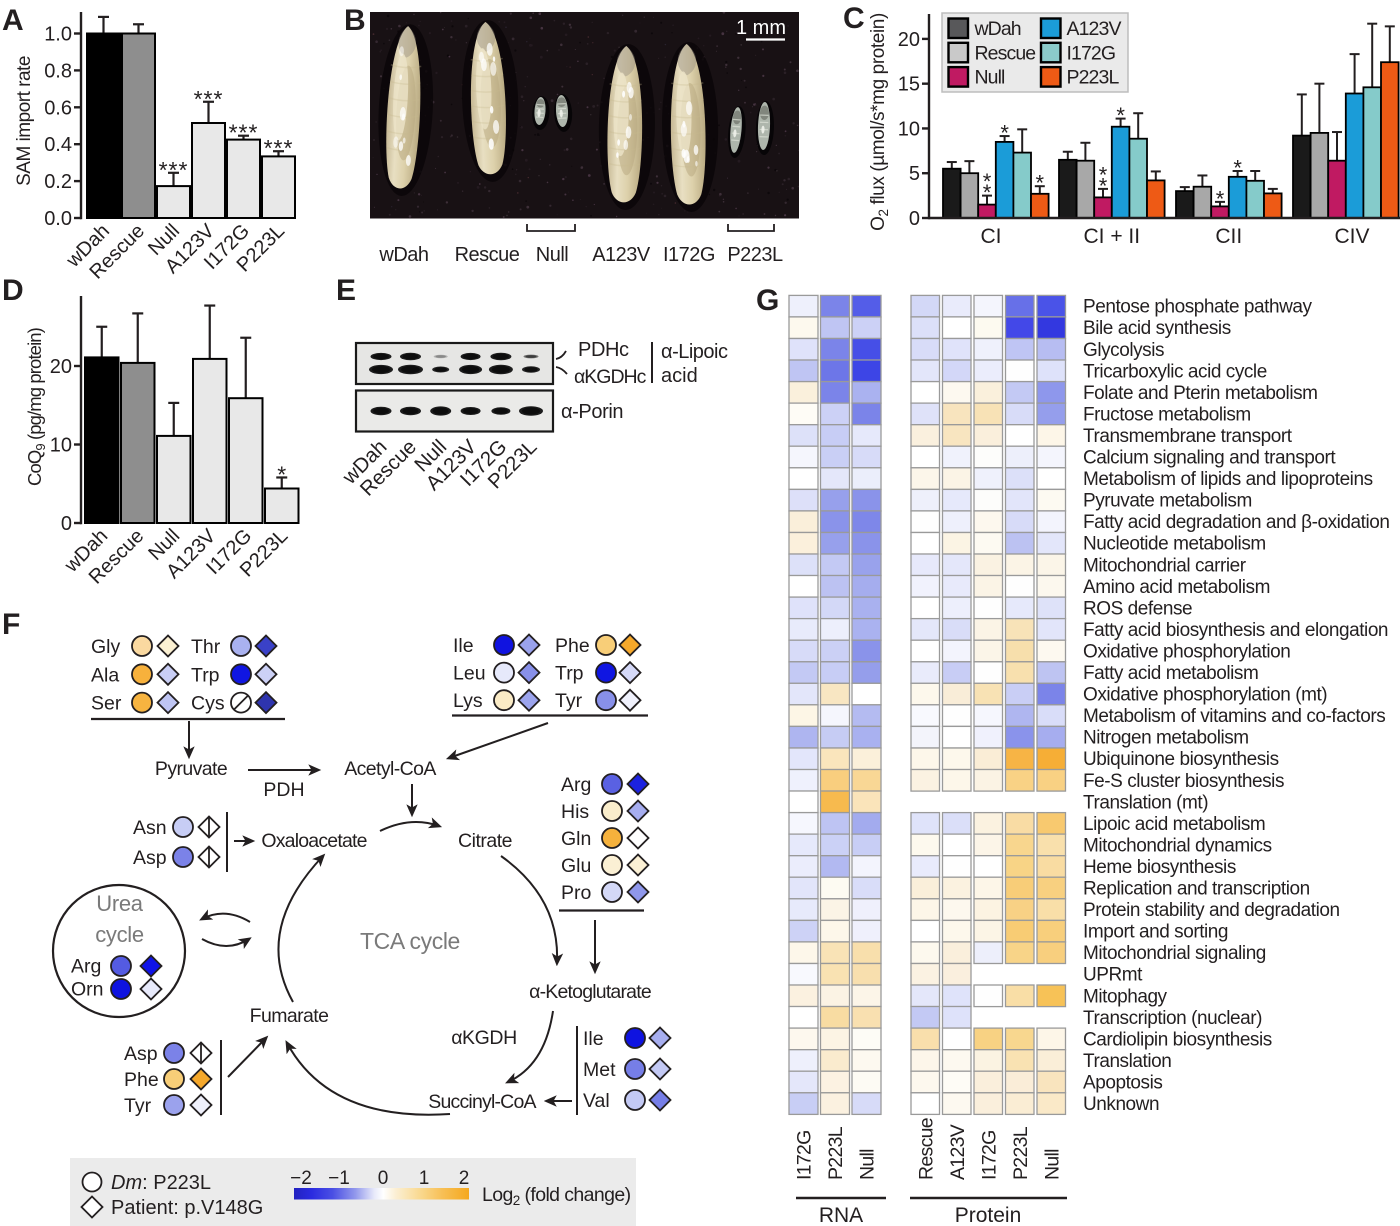 This screenshot has height=1226, width=1400. I want to click on svg-text: PDHc, so click(603, 350).